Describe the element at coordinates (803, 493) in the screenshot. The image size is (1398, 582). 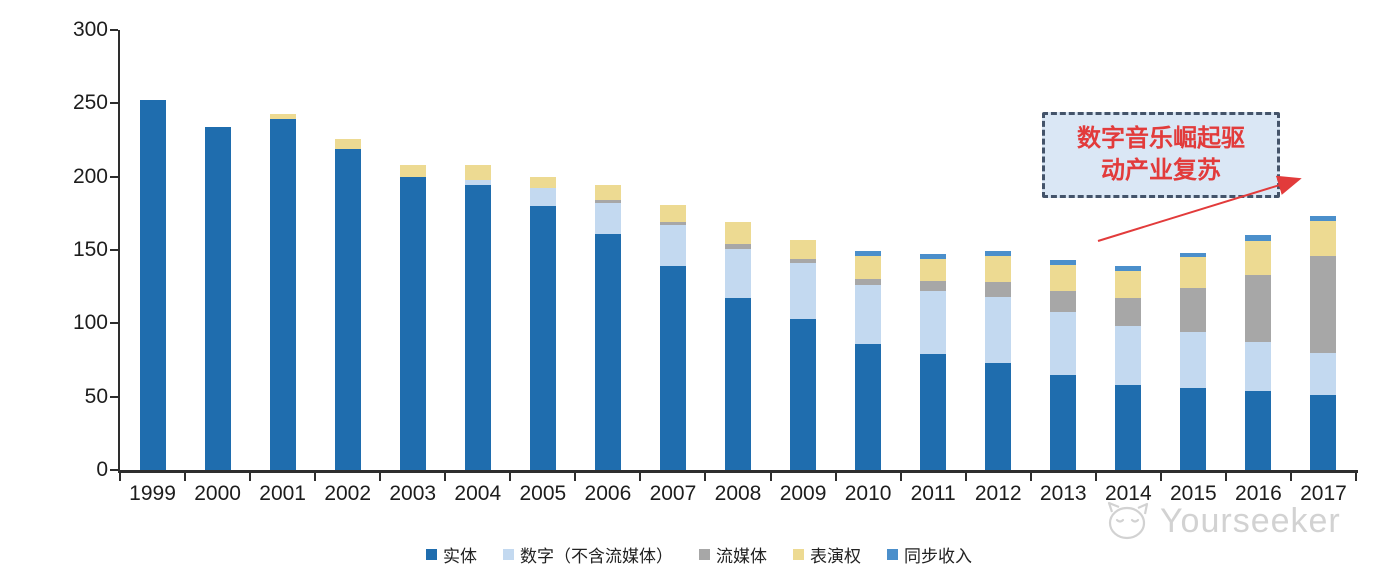
I see `x-axis-label: 2009` at that location.